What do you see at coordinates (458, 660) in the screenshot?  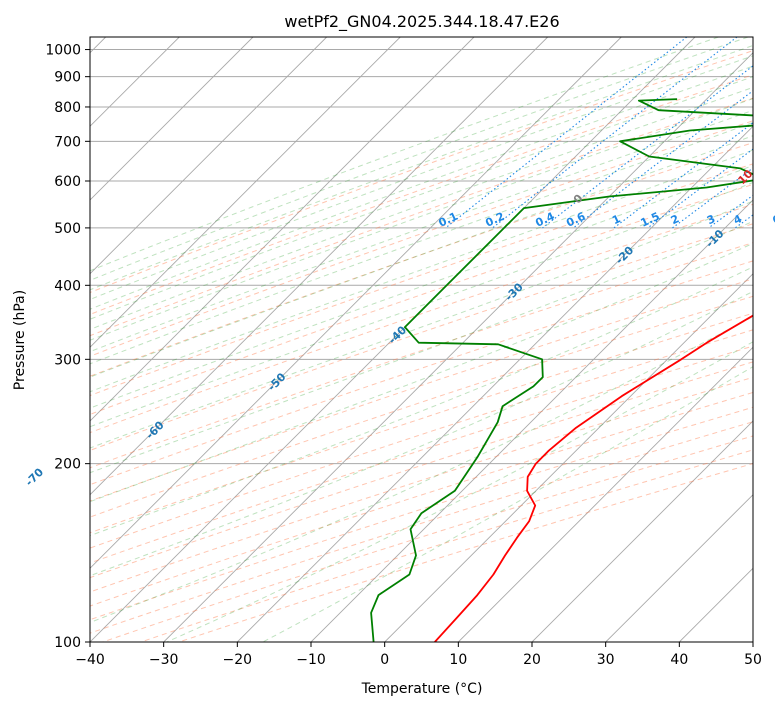 I see `x-tick-label: 10` at bounding box center [458, 660].